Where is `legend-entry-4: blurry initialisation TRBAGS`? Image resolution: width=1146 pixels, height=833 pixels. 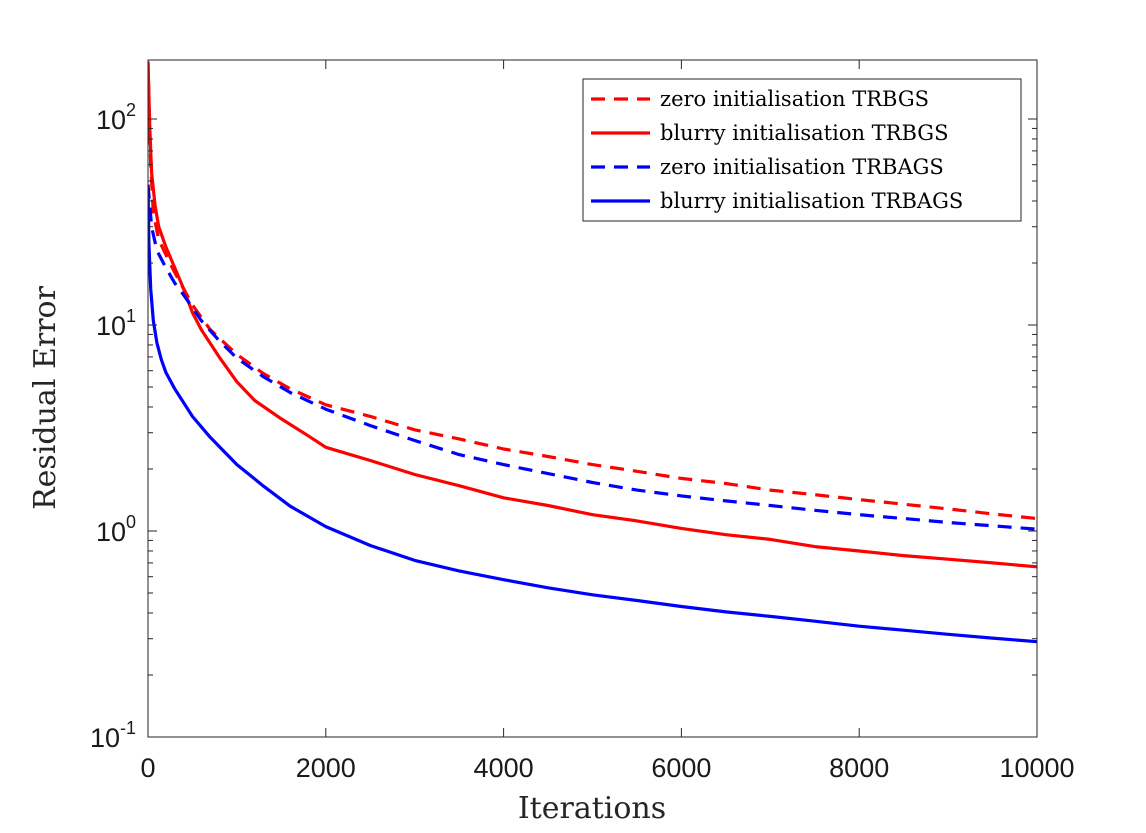
legend-entry-4: blurry initialisation TRBAGS is located at coordinates (811, 201).